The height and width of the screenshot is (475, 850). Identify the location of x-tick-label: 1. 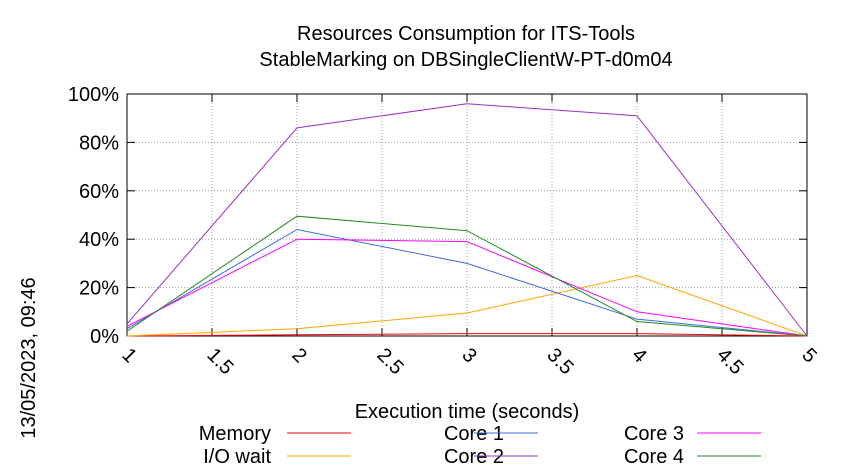
(128, 355).